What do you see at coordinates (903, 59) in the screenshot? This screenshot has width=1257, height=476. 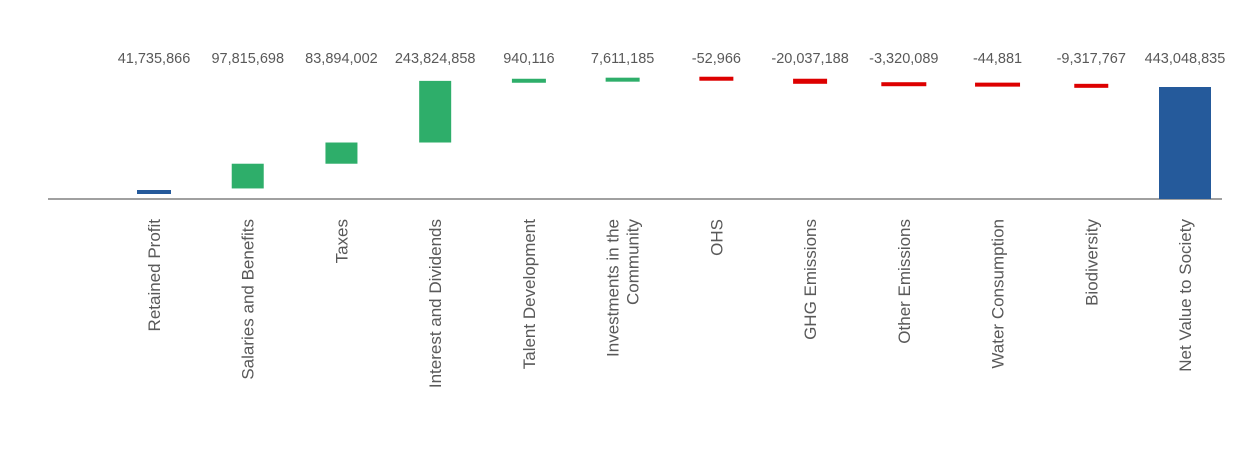 I see `value-label-9: -3,320,089` at bounding box center [903, 59].